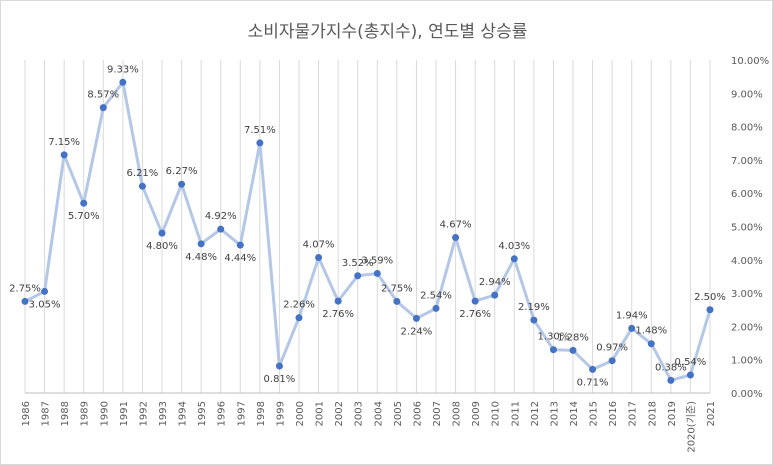 This screenshot has width=773, height=465. What do you see at coordinates (260, 130) in the screenshot?
I see `data-label-1998: 7.51%` at bounding box center [260, 130].